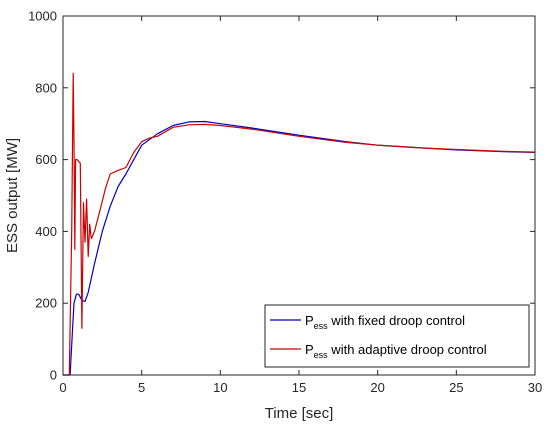  What do you see at coordinates (12, 195) in the screenshot?
I see `y-axis-label: ESS output [MW]` at bounding box center [12, 195].